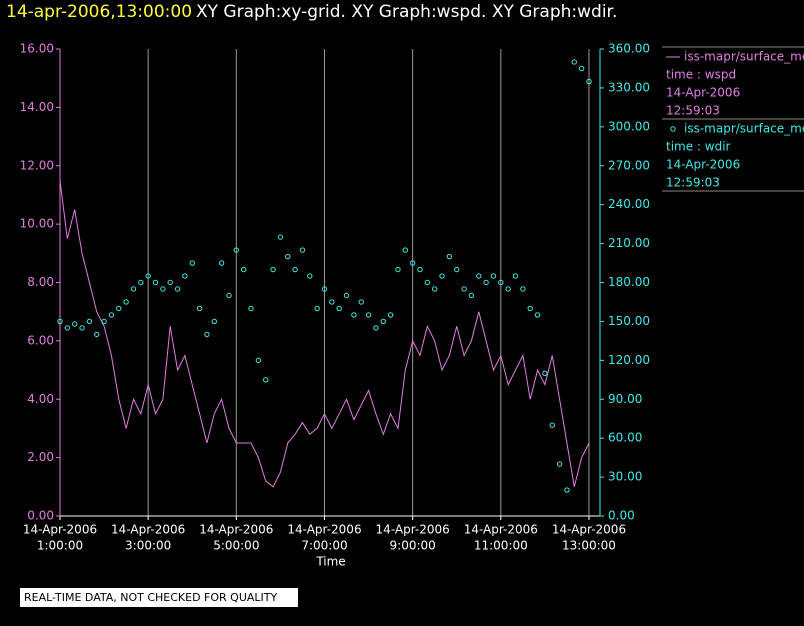 This screenshot has height=626, width=804. Describe the element at coordinates (673, 129) in the screenshot. I see `legend-swatch` at that location.